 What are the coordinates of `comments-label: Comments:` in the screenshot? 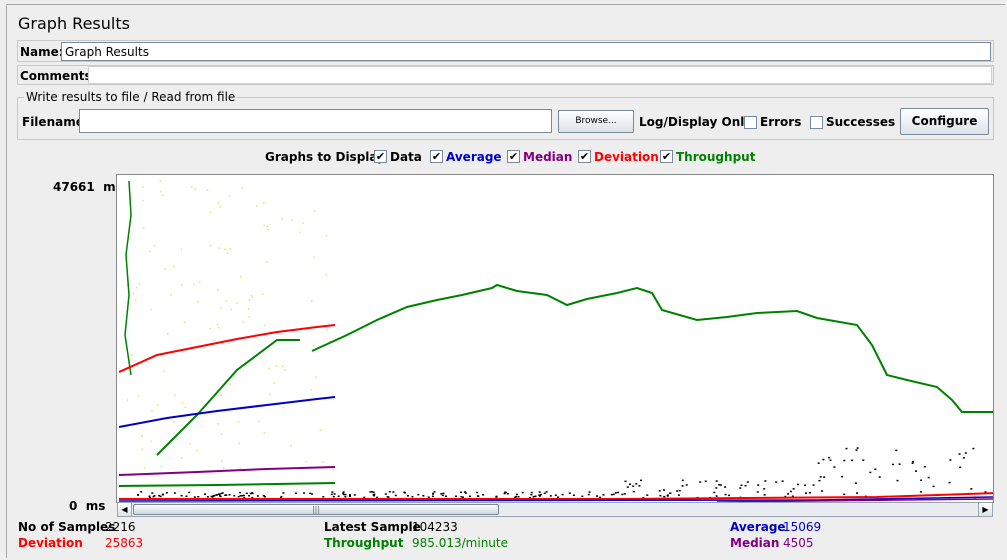 It's located at (58, 76).